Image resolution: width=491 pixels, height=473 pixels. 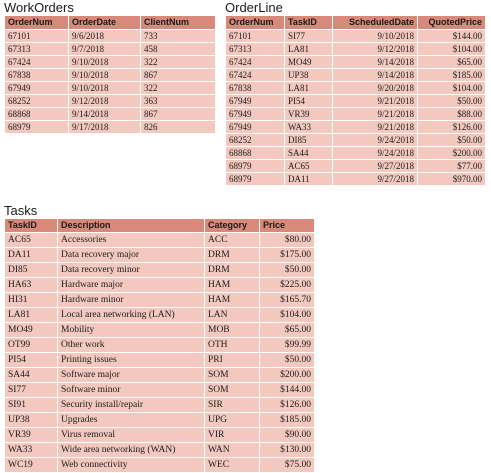 I want to click on orderline-table-cell: $185.00, so click(x=451, y=75).